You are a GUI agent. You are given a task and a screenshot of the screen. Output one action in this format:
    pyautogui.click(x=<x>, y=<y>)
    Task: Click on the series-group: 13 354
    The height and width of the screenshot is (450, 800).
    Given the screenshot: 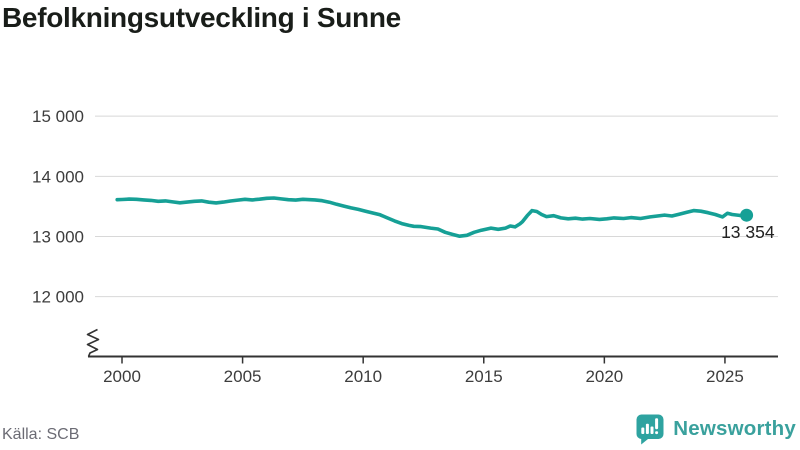 What is the action you would take?
    pyautogui.click(x=445, y=219)
    